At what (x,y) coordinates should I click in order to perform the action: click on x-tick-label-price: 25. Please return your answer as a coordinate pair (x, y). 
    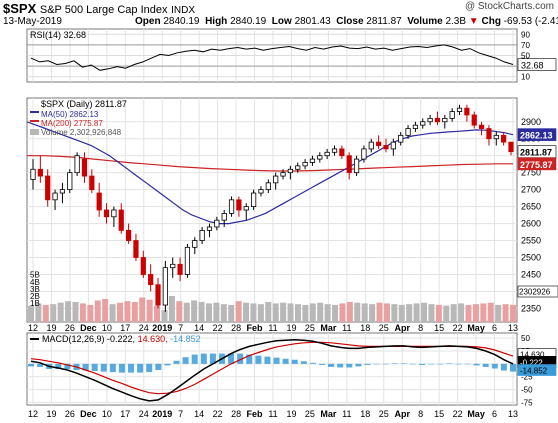
    Looking at the image, I should click on (310, 328).